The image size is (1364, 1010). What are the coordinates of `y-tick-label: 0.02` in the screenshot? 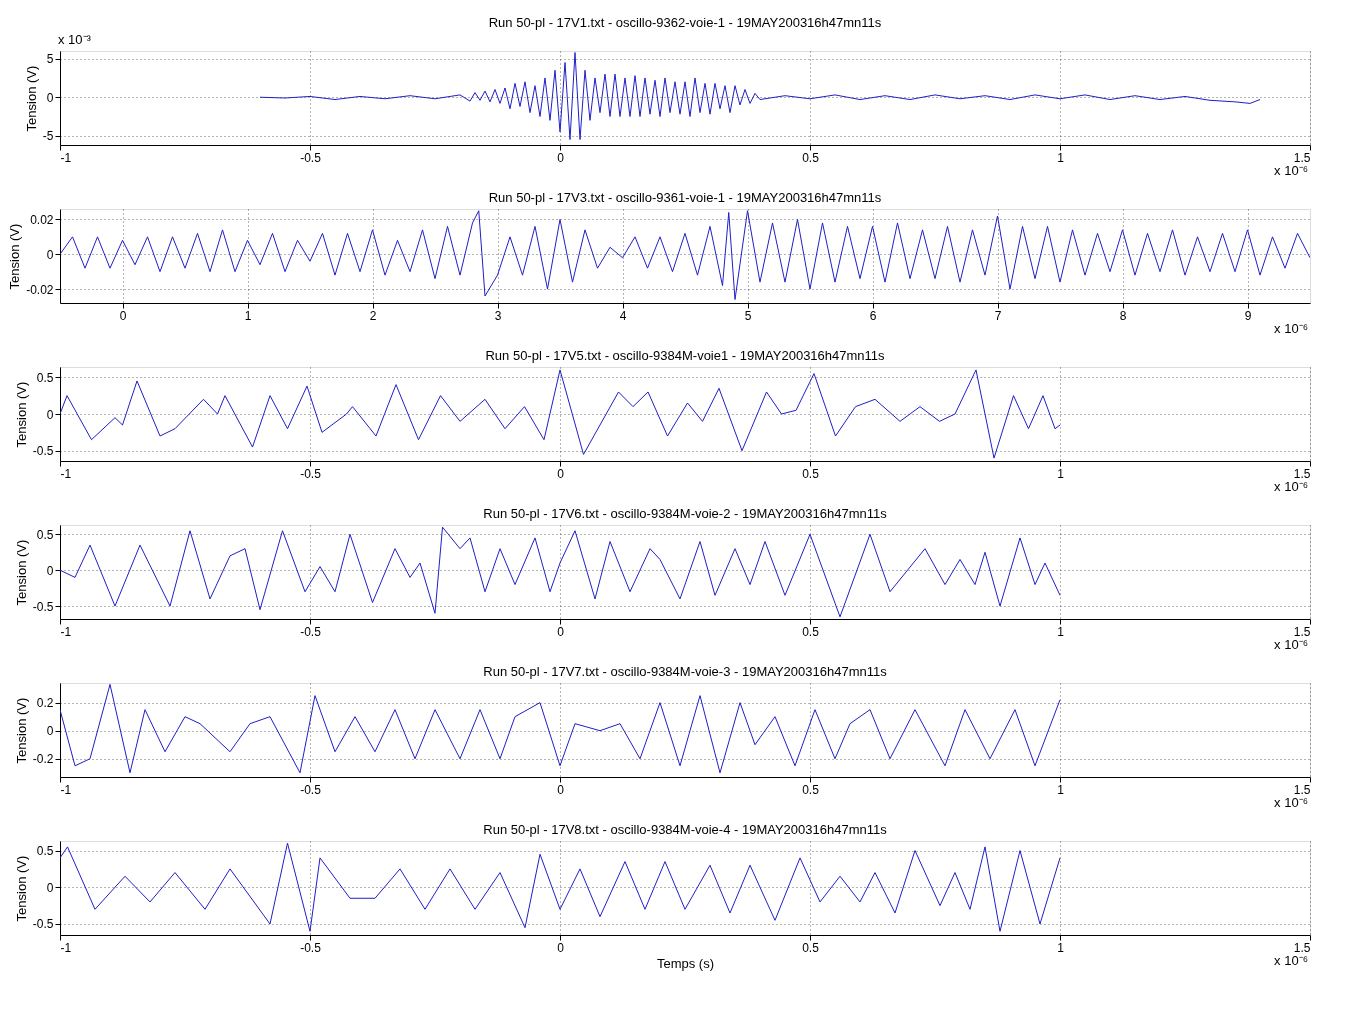 It's located at (42, 219).